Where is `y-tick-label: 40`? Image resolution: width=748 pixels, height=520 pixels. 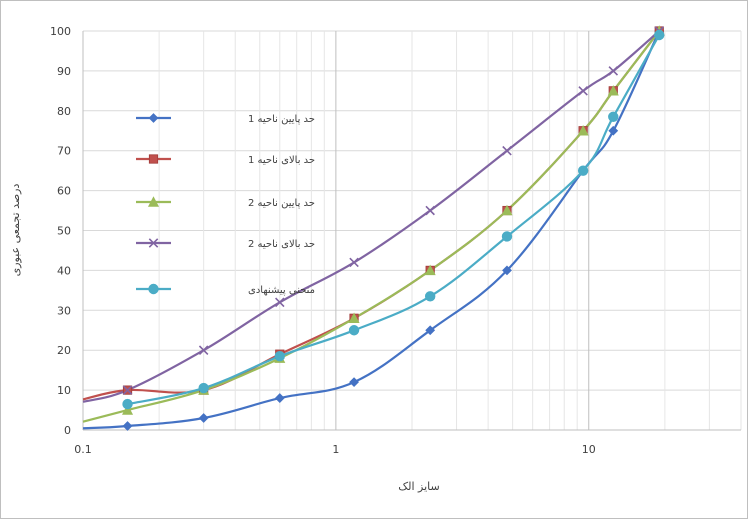
y-tick-label: 40 is located at coordinates (64, 270).